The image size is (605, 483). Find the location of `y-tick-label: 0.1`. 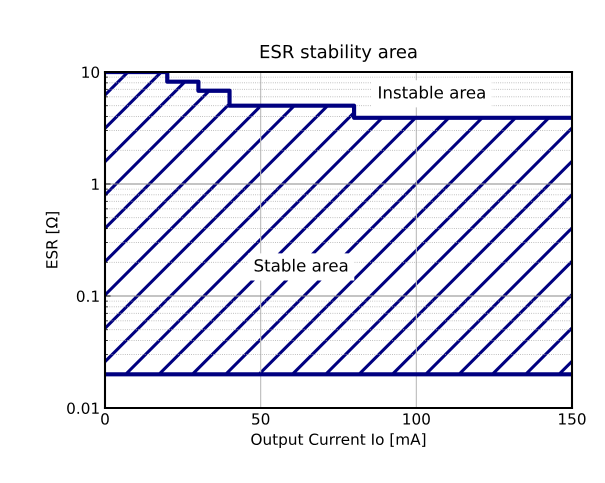

y-tick-label: 0.1 is located at coordinates (87, 296).